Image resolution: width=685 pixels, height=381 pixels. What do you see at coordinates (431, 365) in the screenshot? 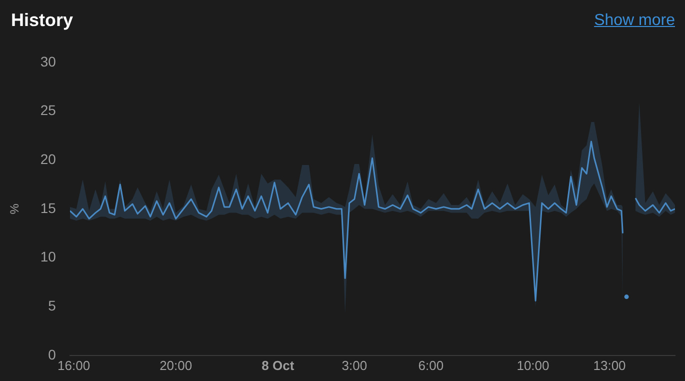
I see `x-tick-label: 6:00` at bounding box center [431, 365].